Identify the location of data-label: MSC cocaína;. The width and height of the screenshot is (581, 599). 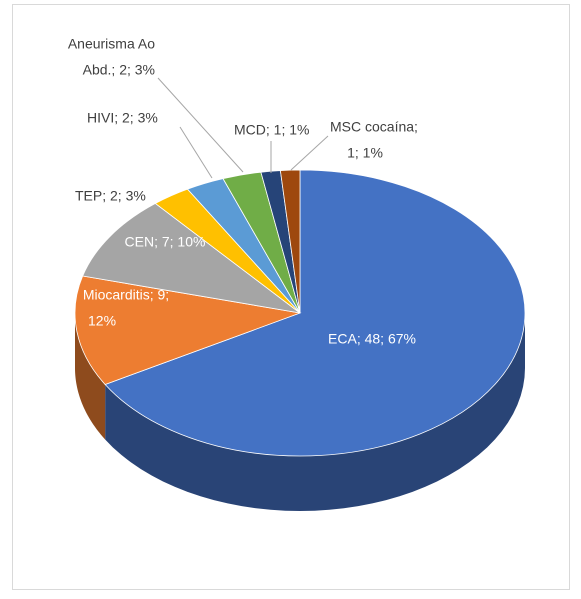
(374, 127).